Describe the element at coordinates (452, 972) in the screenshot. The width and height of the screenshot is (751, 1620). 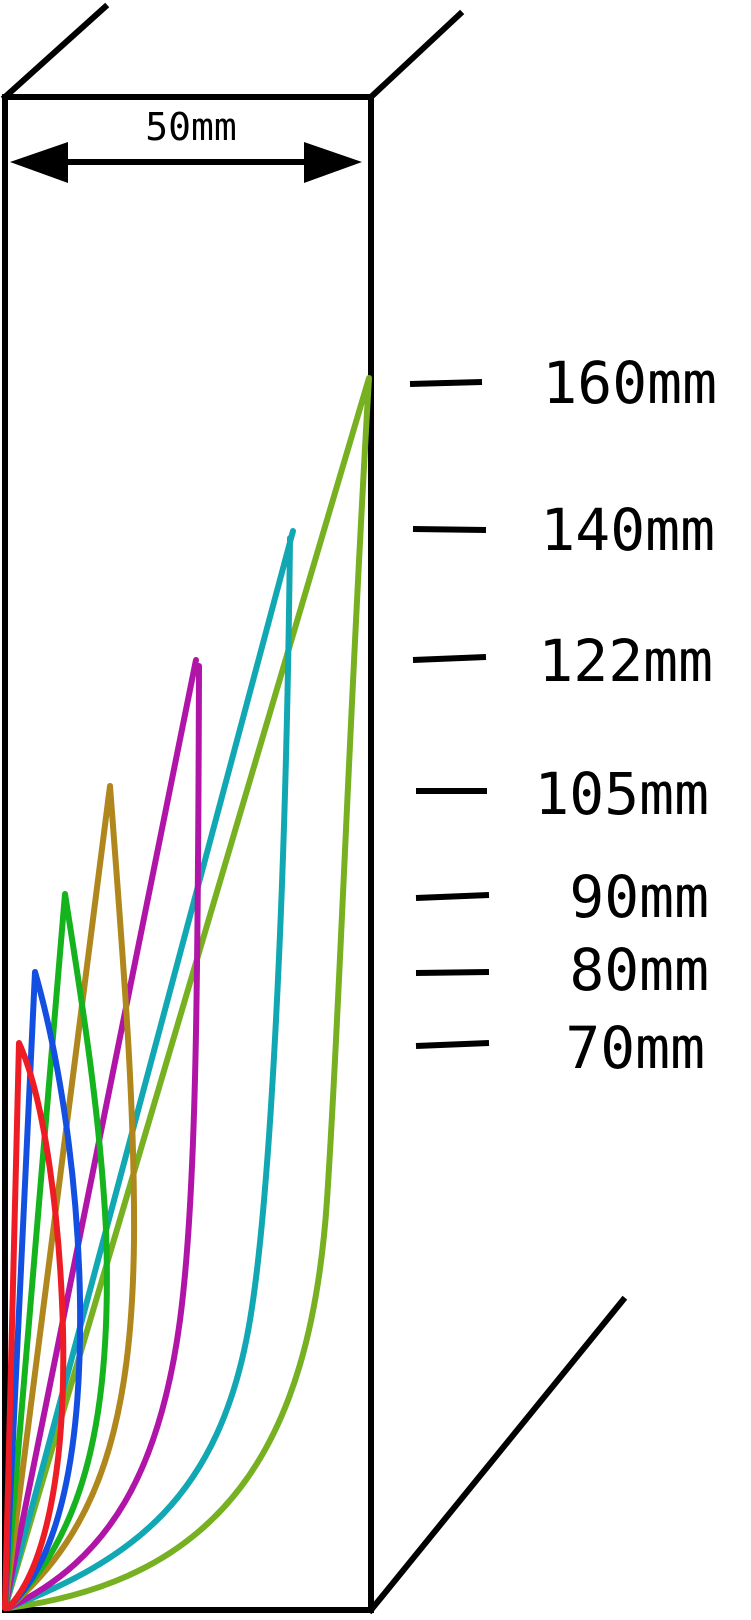
I see `tick-80mm` at that location.